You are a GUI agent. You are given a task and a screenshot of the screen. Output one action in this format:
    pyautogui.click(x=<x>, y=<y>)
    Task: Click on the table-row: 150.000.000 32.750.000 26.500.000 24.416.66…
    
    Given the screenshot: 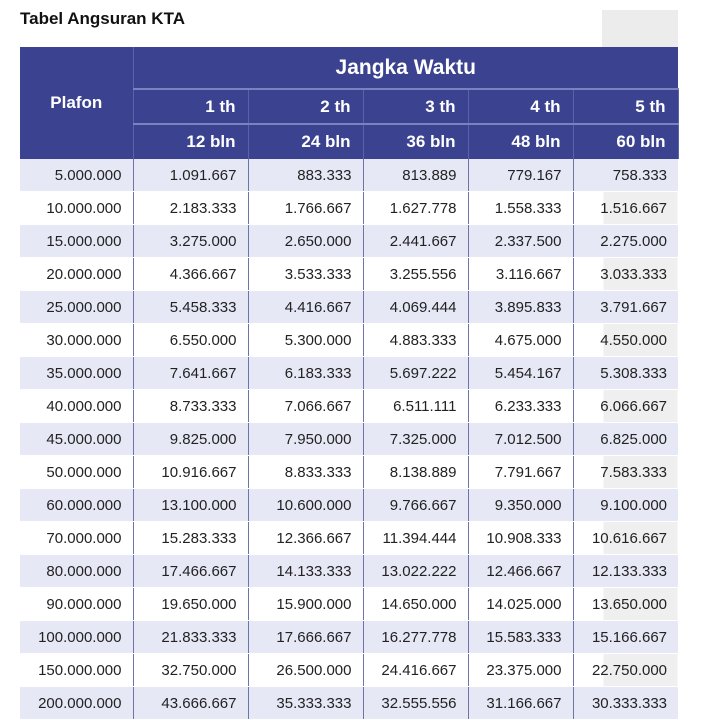 What is the action you would take?
    pyautogui.click(x=349, y=670)
    